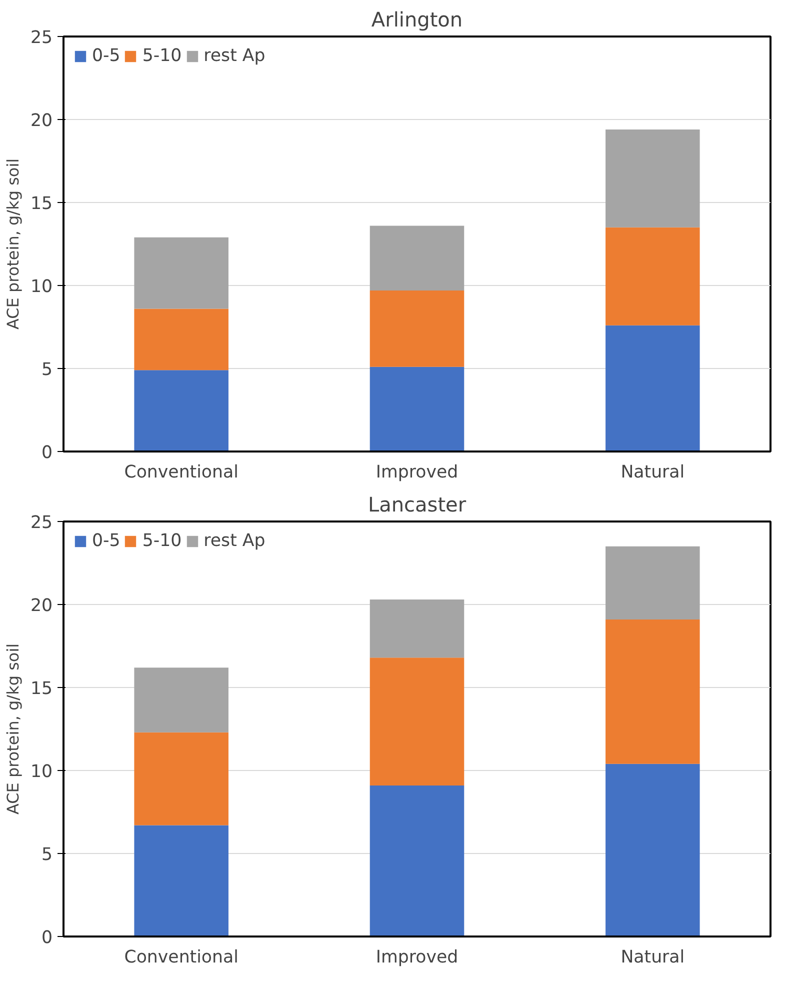 Image resolution: width=790 pixels, height=990 pixels. Describe the element at coordinates (417, 504) in the screenshot. I see `chart-title: Lancaster` at that location.